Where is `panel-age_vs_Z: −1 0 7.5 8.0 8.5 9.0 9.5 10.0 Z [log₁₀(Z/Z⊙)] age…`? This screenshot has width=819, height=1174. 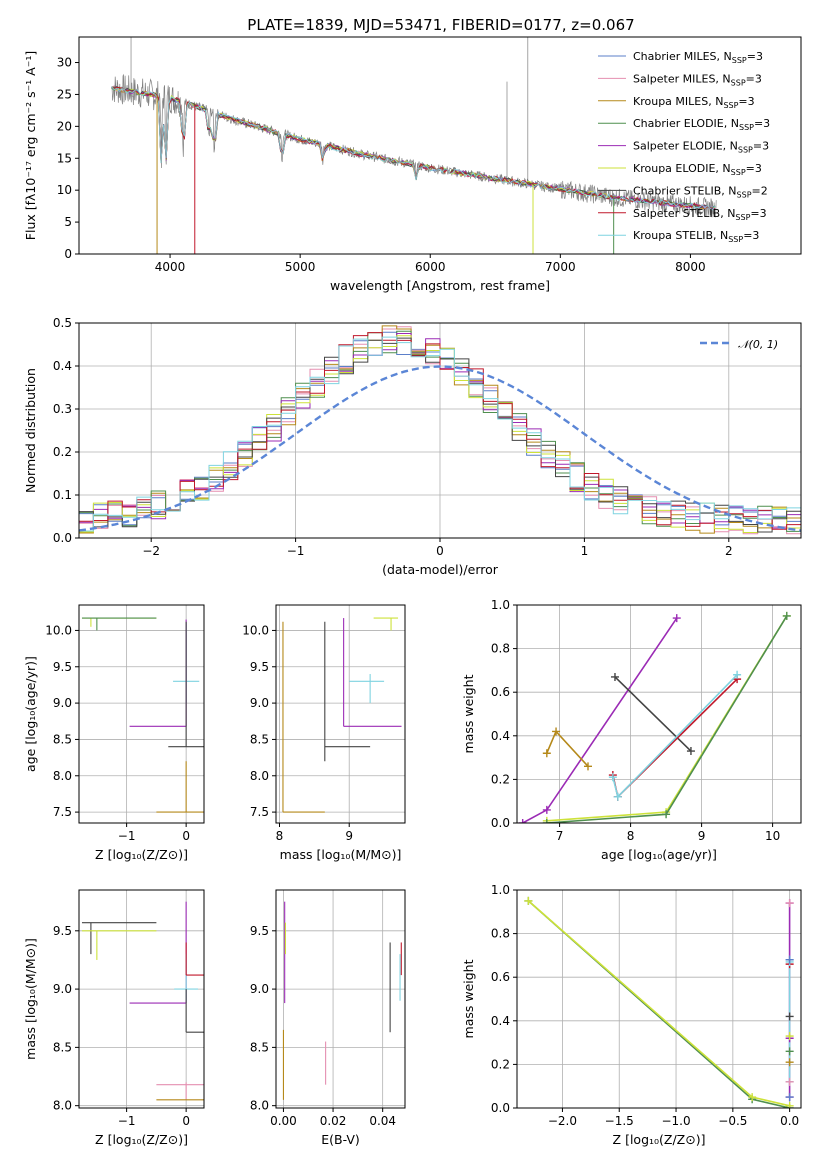 panel-age_vs_Z: −1 0 7.5 8.0 8.5 9.0 9.5 10.0 Z [log₁₀(Z/Z⊙)] age… is located at coordinates (114, 733).